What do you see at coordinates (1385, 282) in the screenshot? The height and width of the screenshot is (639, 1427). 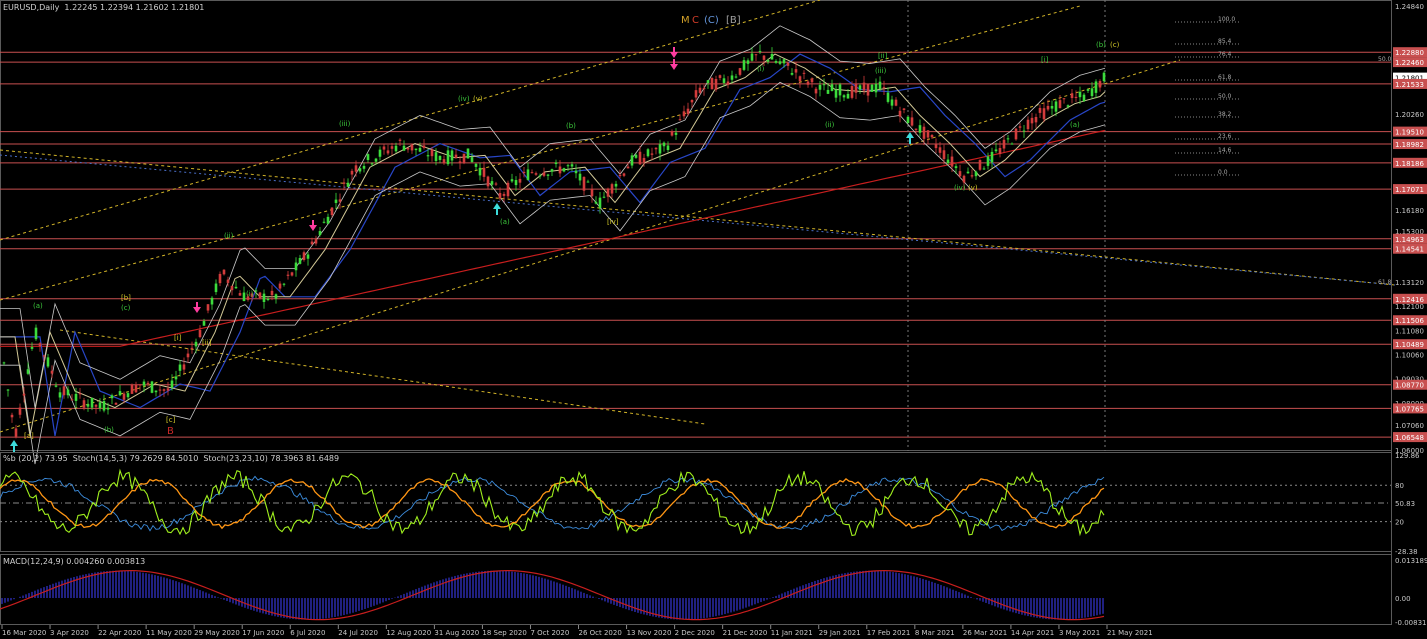 I see `fib-side-label: 61.8` at bounding box center [1385, 282].